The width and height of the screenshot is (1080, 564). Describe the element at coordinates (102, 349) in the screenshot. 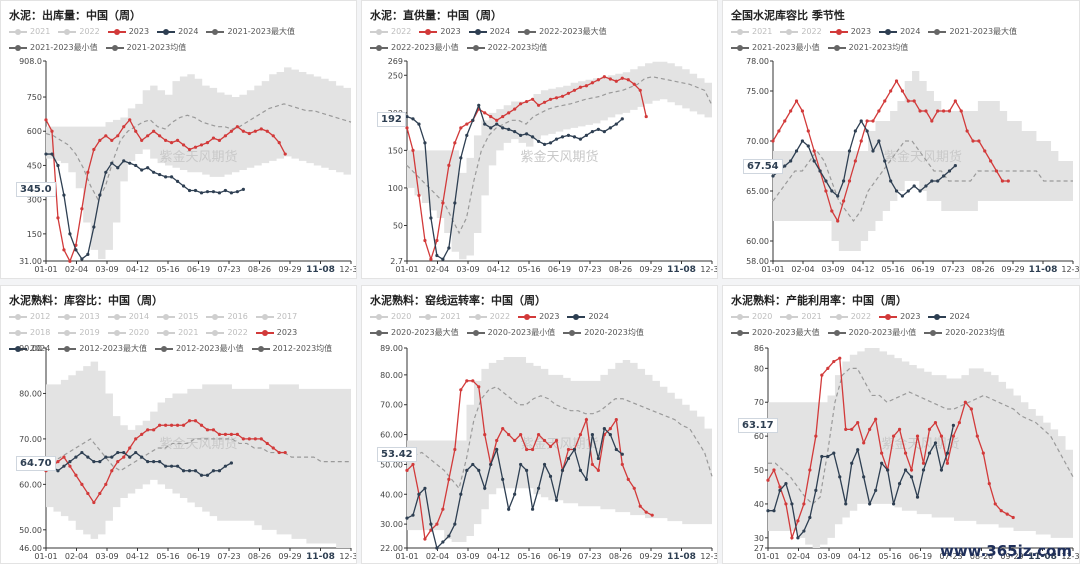

I see `legend-item: 2012-2023最大值` at that location.